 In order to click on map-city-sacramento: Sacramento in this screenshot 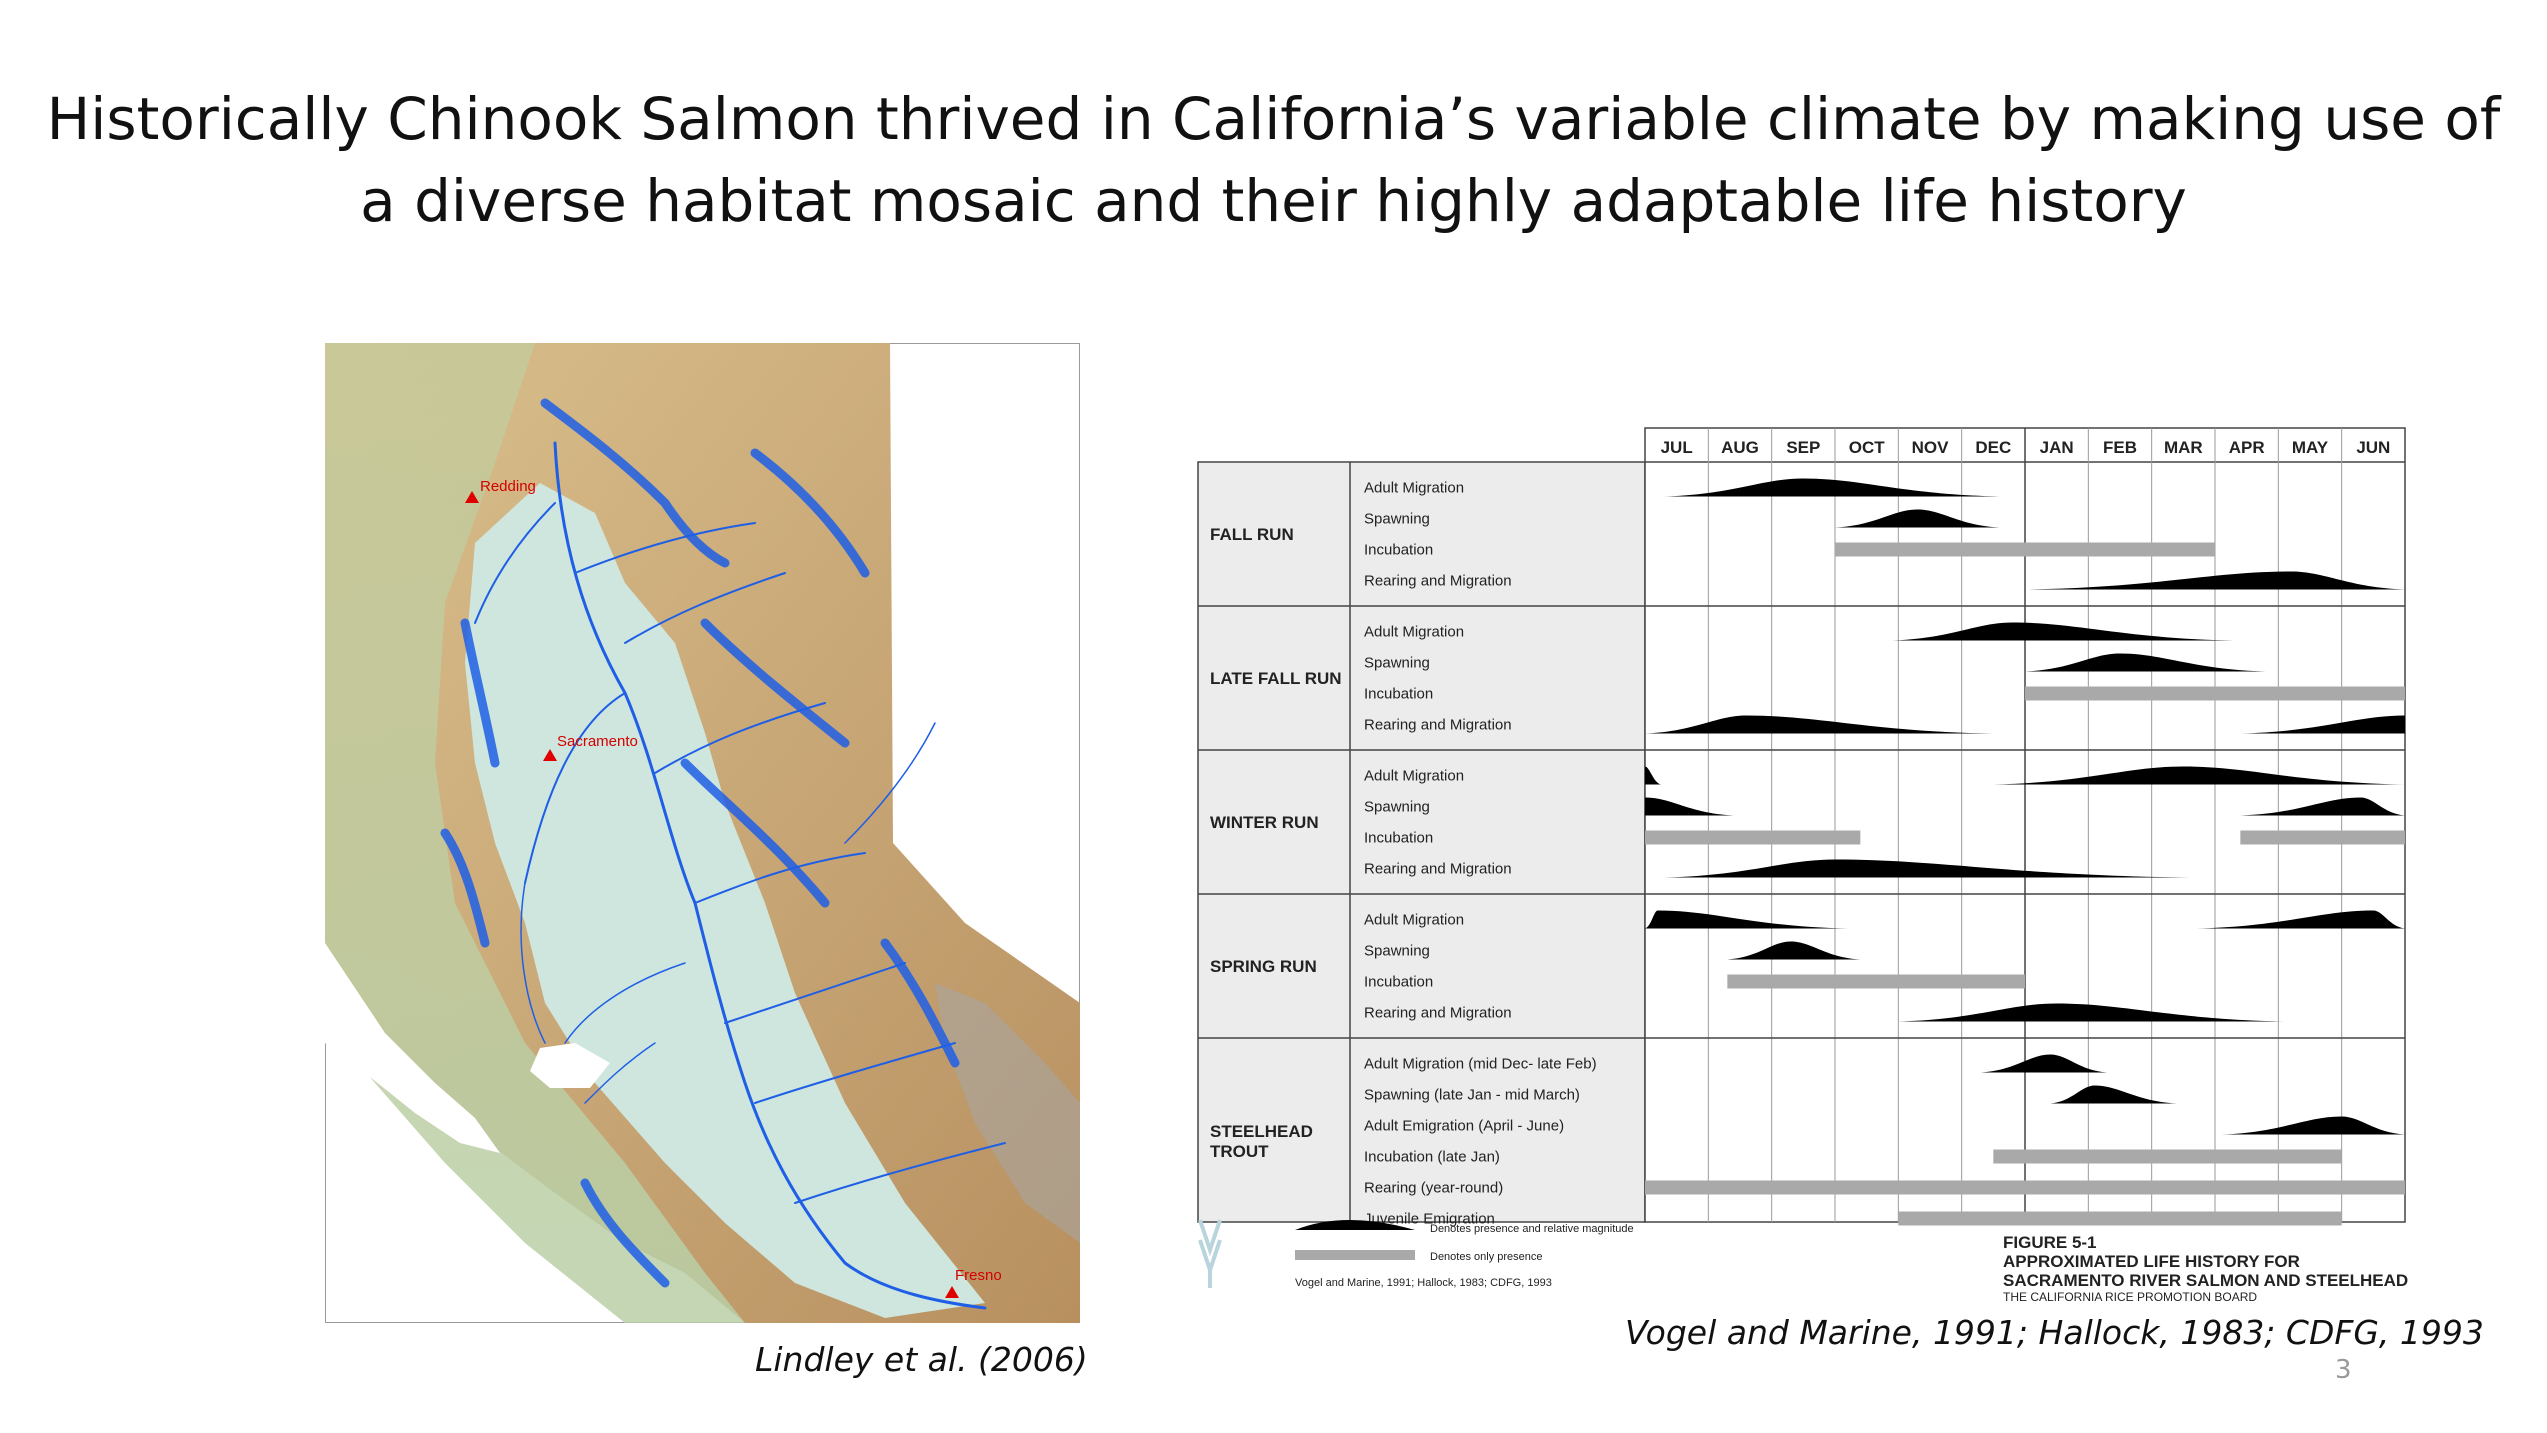, I will do `click(590, 747)`.